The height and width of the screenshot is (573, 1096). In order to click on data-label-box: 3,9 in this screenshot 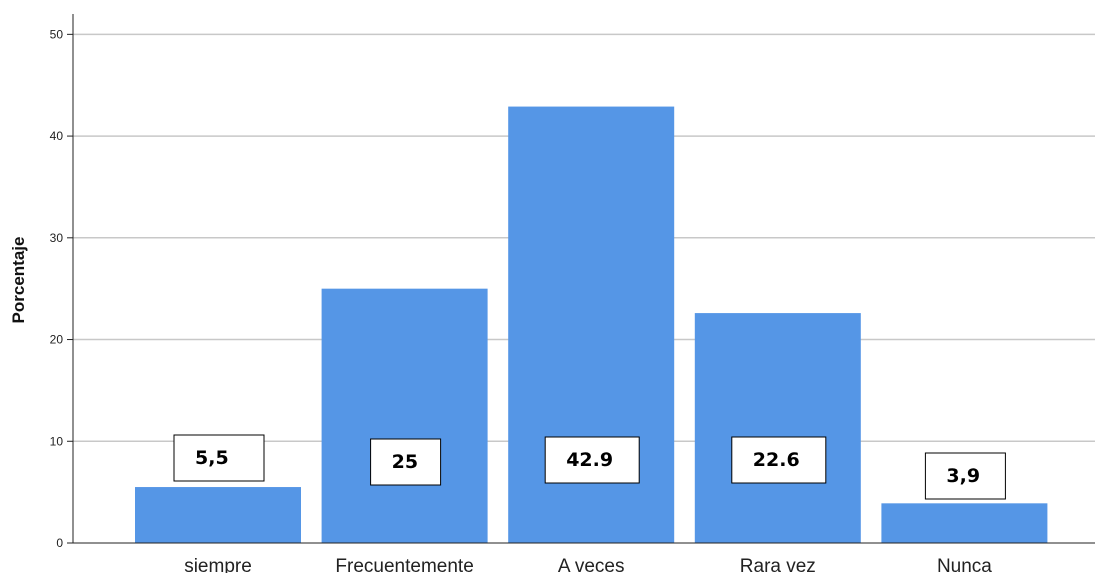, I will do `click(965, 476)`.